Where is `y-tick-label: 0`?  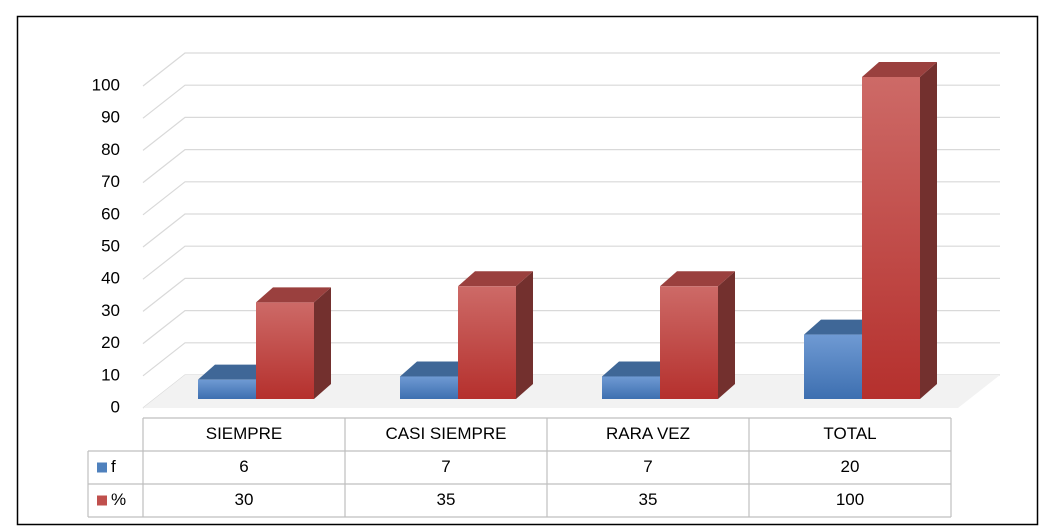
y-tick-label: 0 is located at coordinates (115, 406).